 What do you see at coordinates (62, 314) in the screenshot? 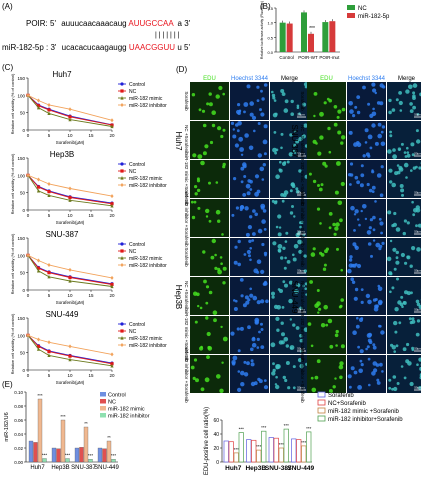
I see `chart-title: SNU-449` at bounding box center [62, 314].